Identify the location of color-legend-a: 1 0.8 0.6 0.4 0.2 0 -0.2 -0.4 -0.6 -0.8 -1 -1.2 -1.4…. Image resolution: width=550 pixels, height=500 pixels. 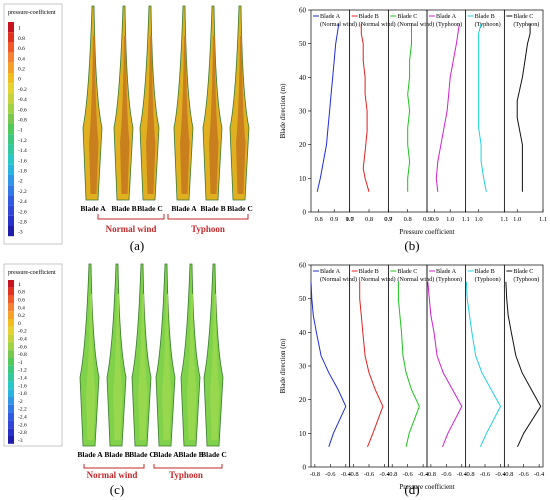
(17, 129).